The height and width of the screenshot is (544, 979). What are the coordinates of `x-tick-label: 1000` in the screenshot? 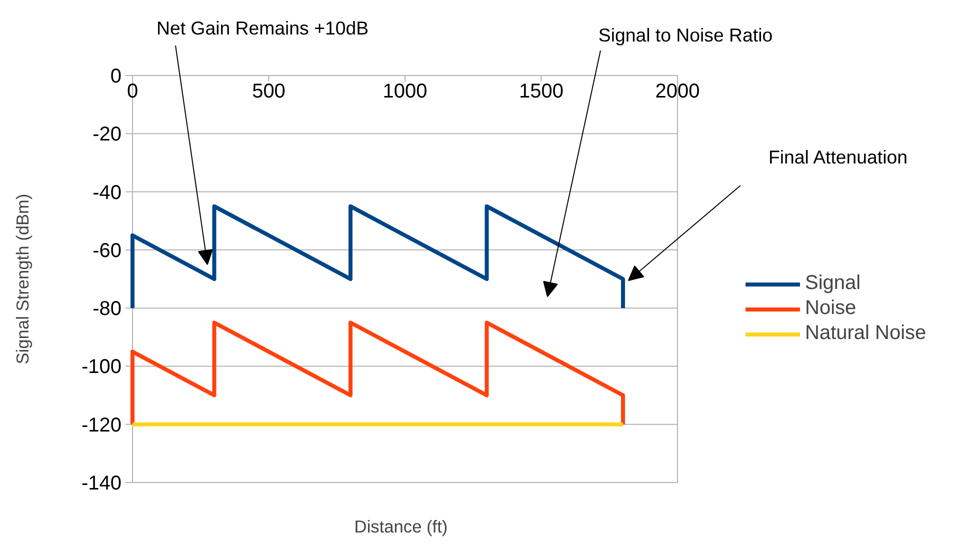 It's located at (405, 91).